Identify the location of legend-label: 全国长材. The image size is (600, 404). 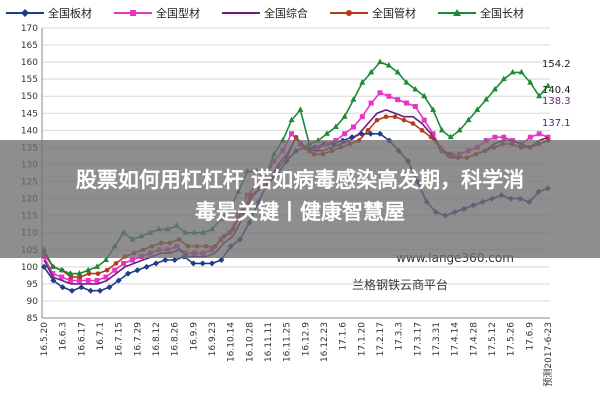
(502, 13).